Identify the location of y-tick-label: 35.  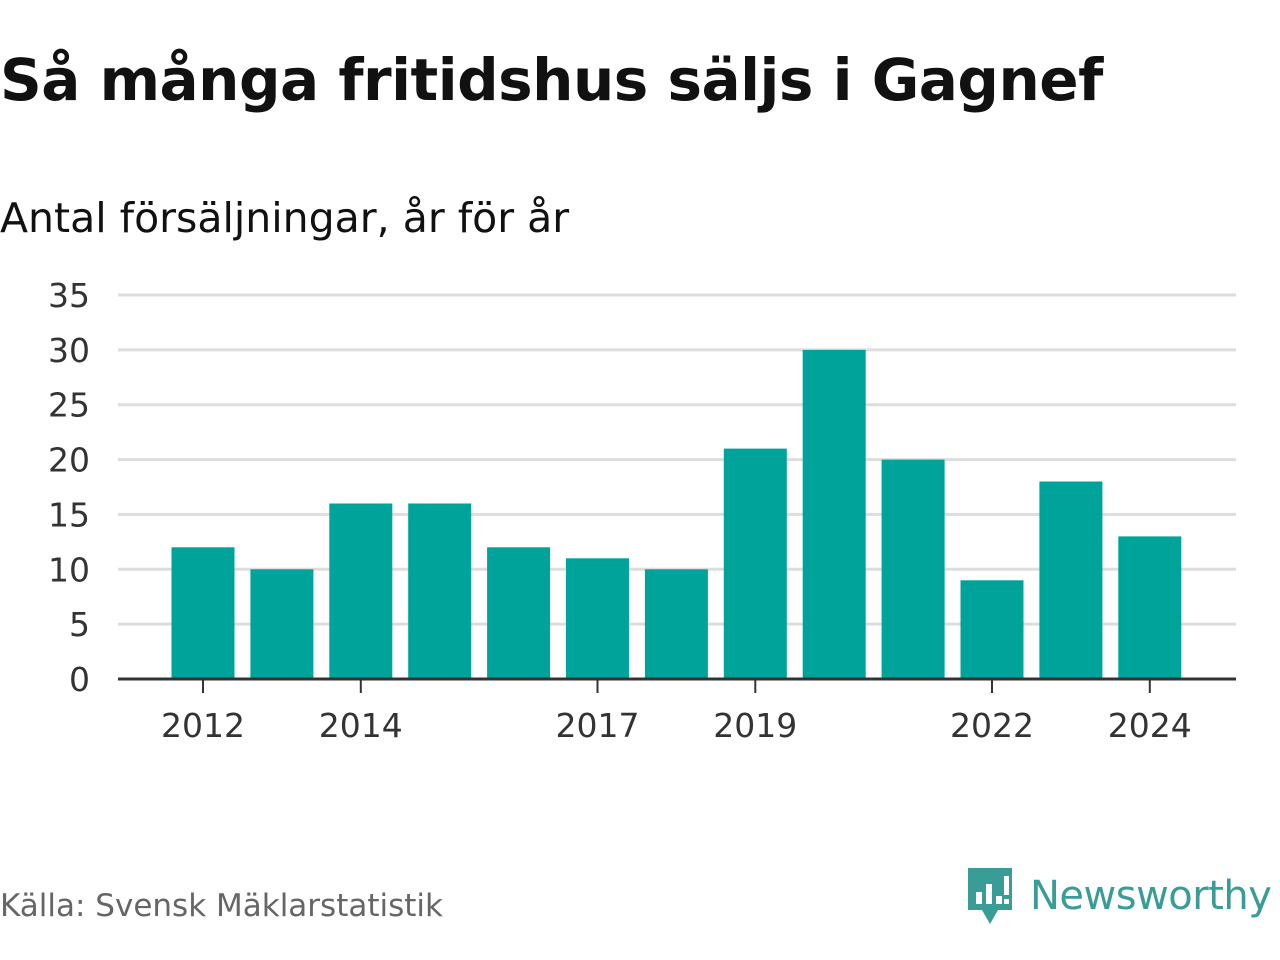
(69, 295).